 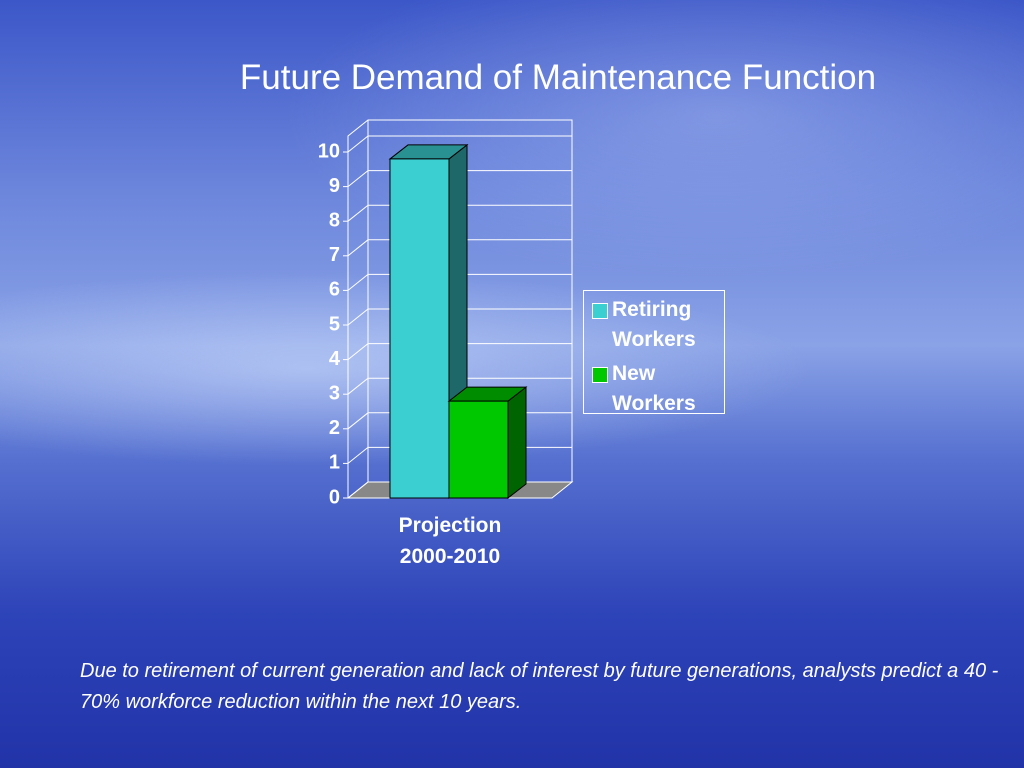 What do you see at coordinates (654, 388) in the screenshot?
I see `legend-label: New Workers` at bounding box center [654, 388].